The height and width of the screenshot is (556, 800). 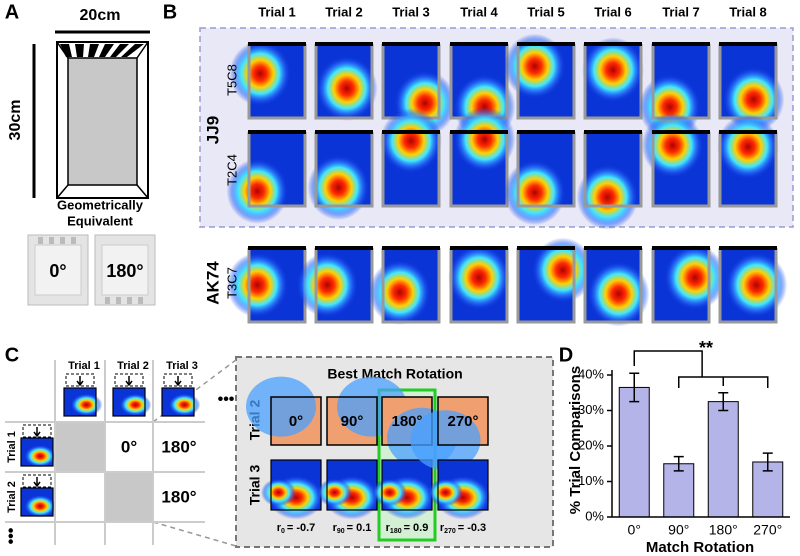 I want to click on correlation-value: 0.1, so click(x=363, y=528).